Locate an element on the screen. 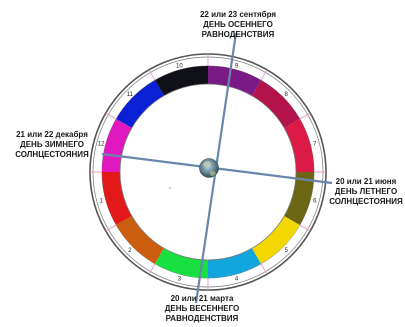 This screenshot has height=327, width=405. segment-number-5: 5 is located at coordinates (286, 251).